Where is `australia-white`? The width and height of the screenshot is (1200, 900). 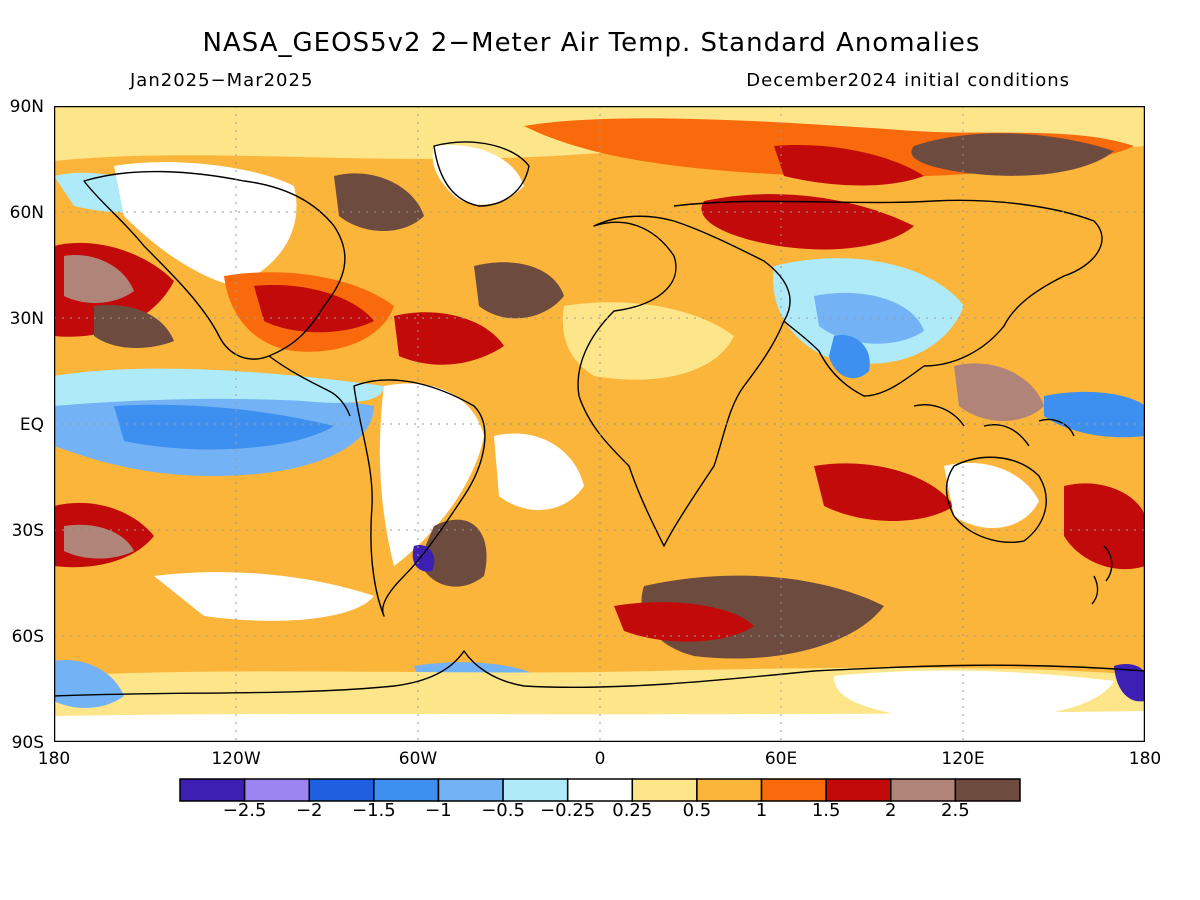 australia-white is located at coordinates (991, 495).